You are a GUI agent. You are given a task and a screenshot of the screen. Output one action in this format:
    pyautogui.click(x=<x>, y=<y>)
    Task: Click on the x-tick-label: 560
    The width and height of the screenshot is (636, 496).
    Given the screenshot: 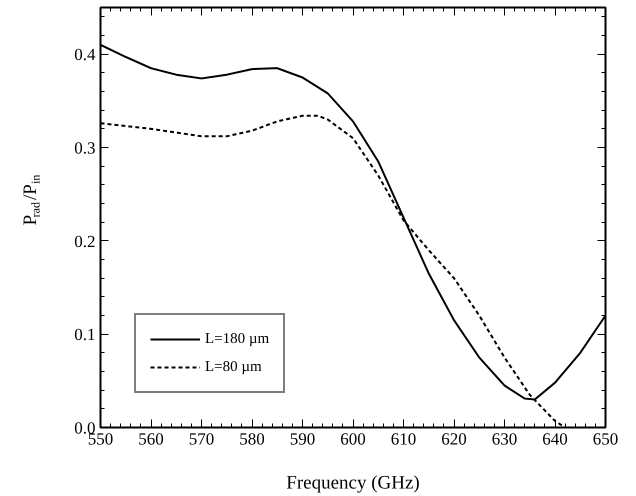 What is the action you would take?
    pyautogui.click(x=151, y=439)
    